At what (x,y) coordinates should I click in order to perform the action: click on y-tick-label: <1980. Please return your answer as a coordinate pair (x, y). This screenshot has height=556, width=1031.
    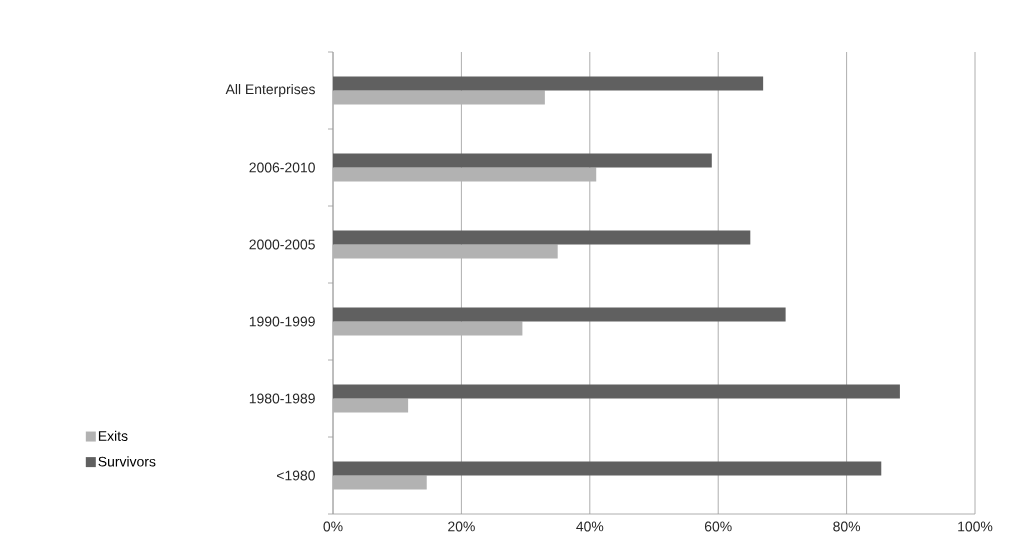
    Looking at the image, I should click on (295, 475).